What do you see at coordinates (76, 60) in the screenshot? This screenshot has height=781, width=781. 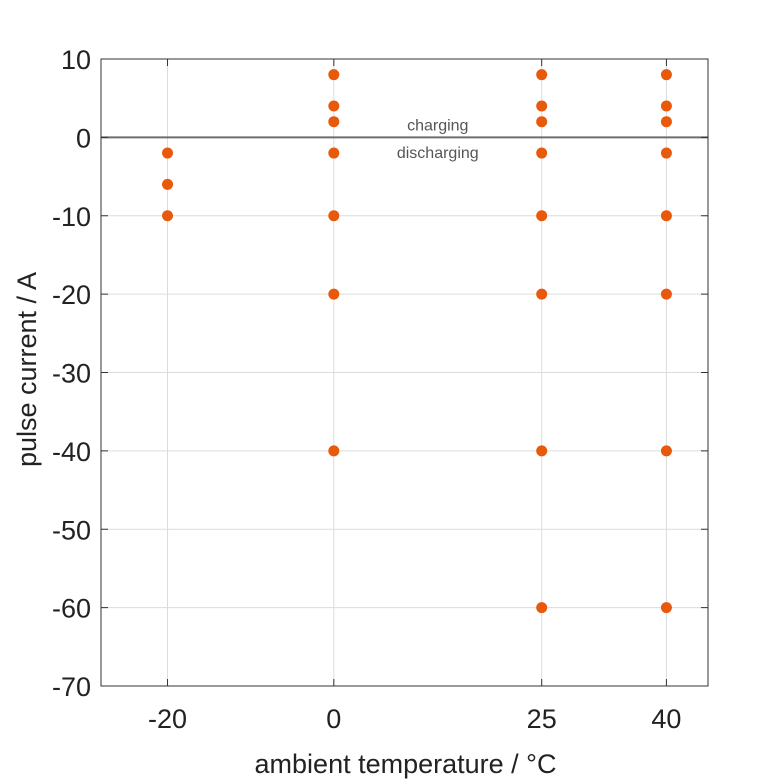 I see `y-tick-label: 10` at bounding box center [76, 60].